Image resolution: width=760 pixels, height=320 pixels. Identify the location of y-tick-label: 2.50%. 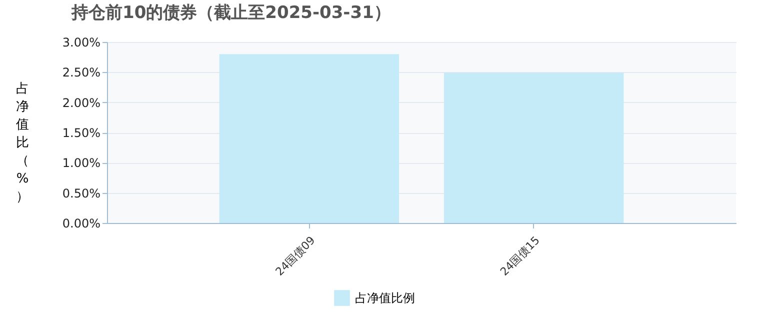
(81, 73).